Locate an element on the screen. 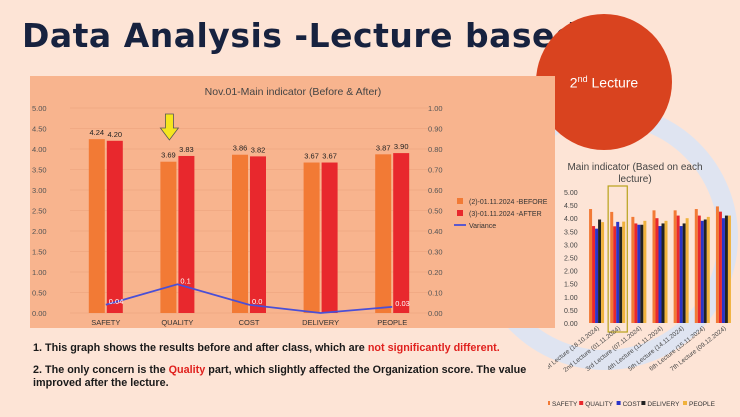  side-y-tick-label: 1.00 is located at coordinates (571, 298).